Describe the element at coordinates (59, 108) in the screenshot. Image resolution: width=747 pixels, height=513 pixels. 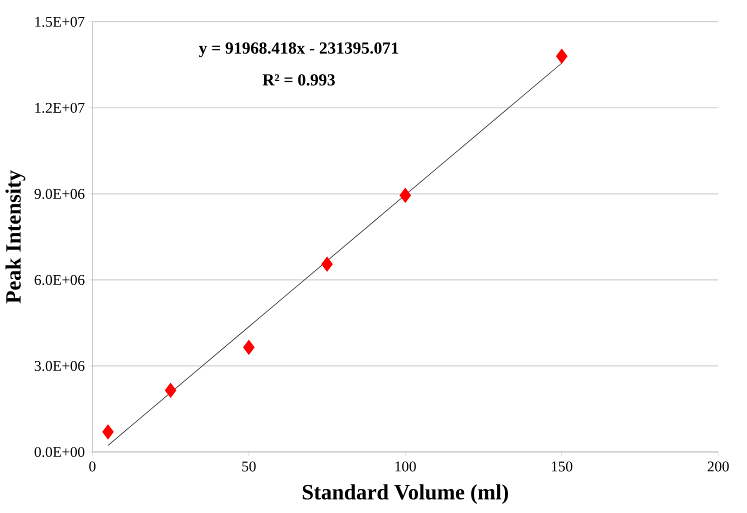
I see `y-tick-label: 1.2E+07` at that location.